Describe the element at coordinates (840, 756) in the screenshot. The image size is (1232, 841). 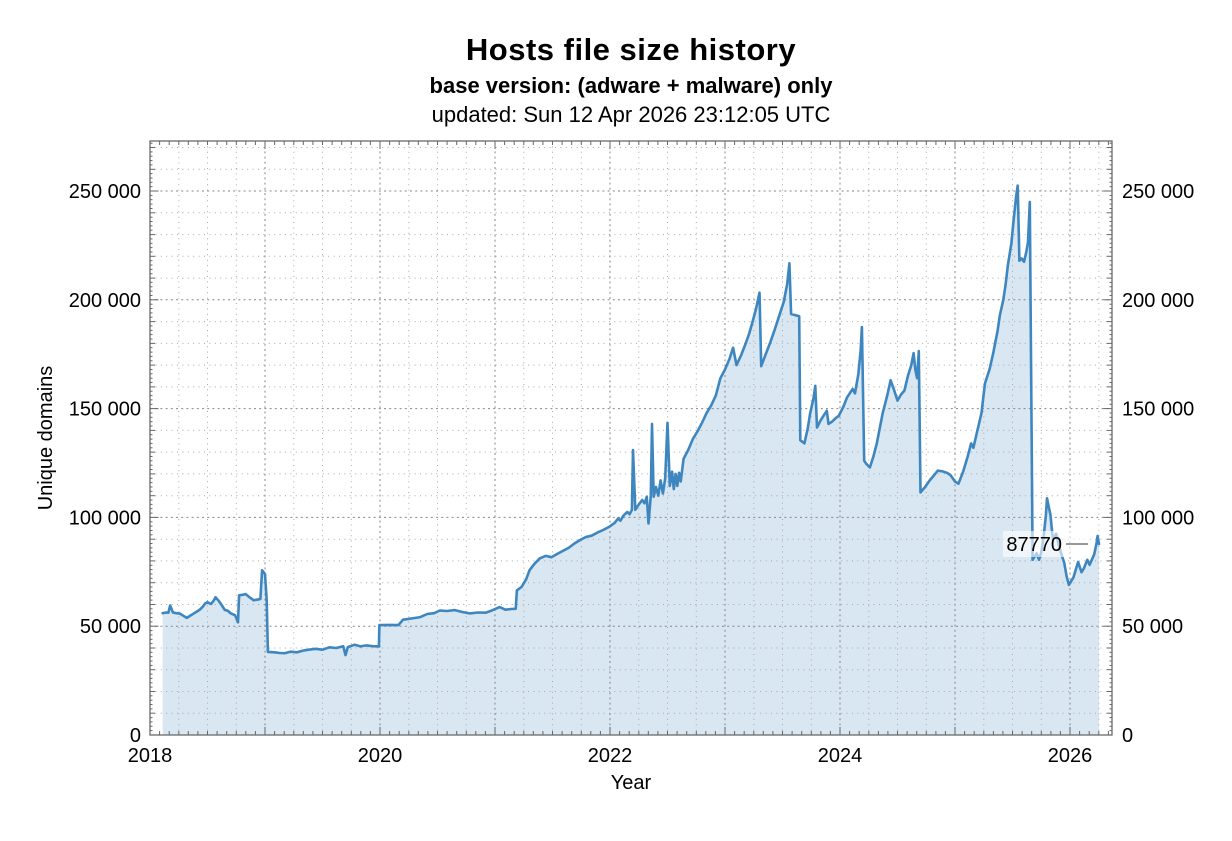
I see `x-tick-label: 2024` at that location.